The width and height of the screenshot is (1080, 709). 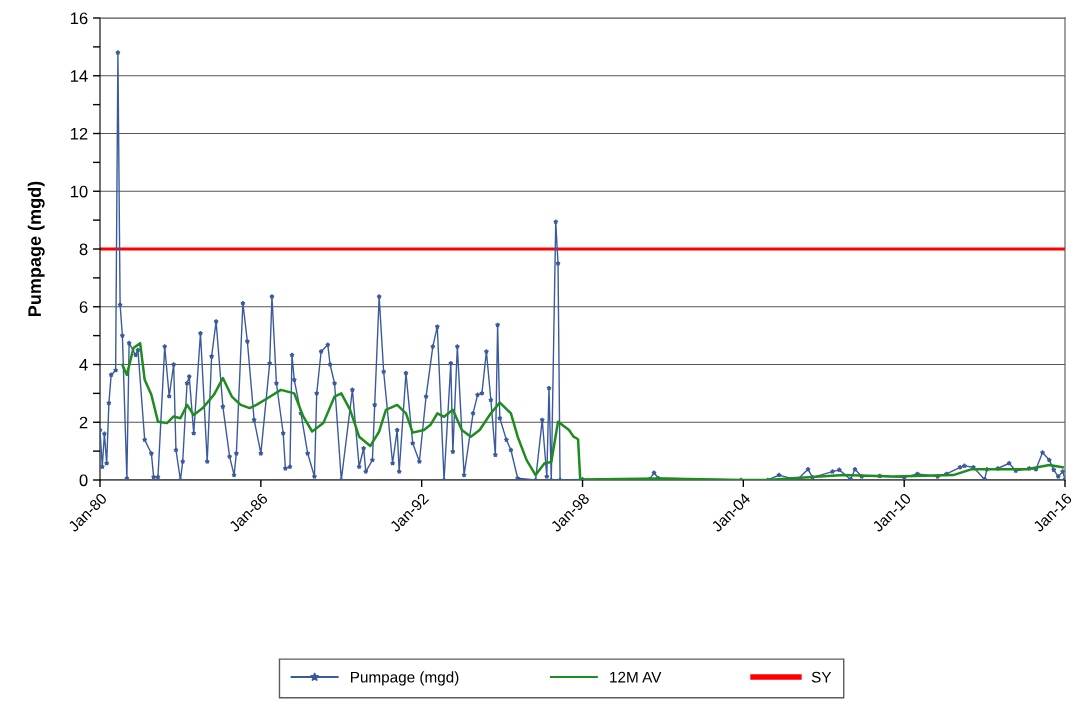 What do you see at coordinates (79, 76) in the screenshot?
I see `y-tick-label: 14` at bounding box center [79, 76].